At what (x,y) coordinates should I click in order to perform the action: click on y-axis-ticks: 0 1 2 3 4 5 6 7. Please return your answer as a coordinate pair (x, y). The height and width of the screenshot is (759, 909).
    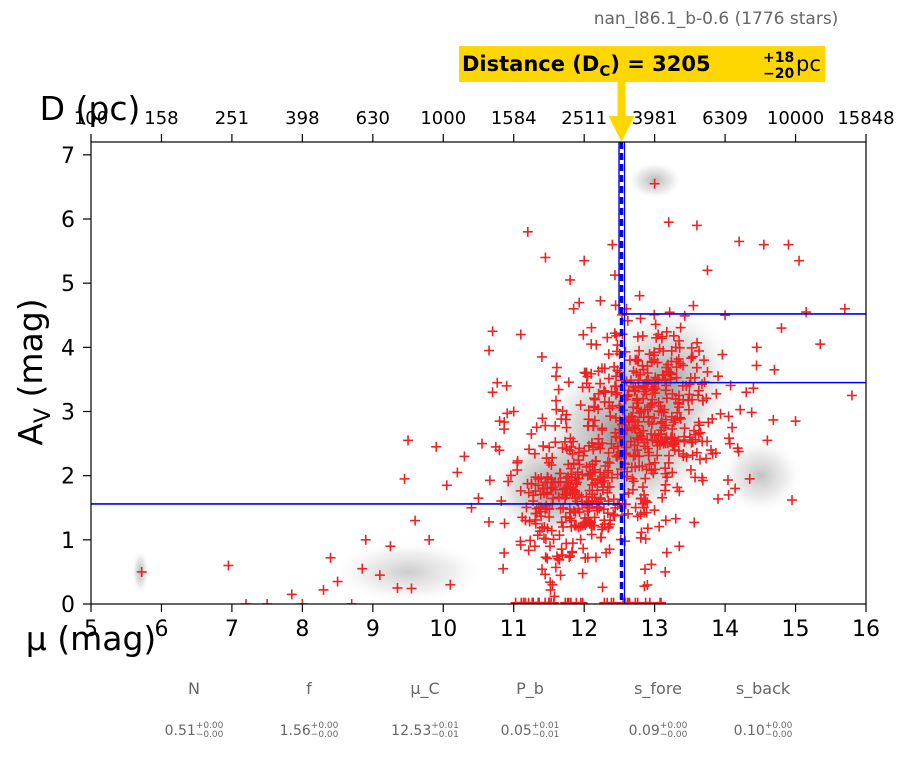
    Looking at the image, I should click on (76, 381).